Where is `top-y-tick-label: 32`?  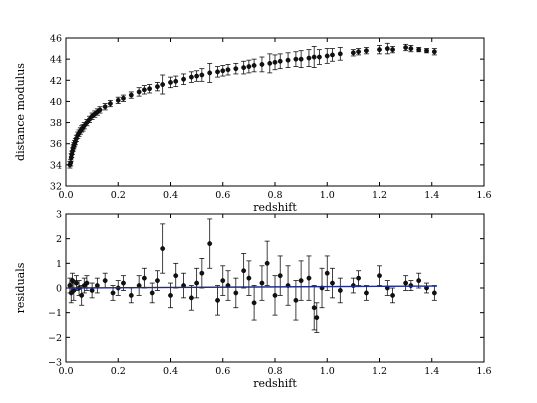
top-y-tick-label: 32 is located at coordinates (56, 187).